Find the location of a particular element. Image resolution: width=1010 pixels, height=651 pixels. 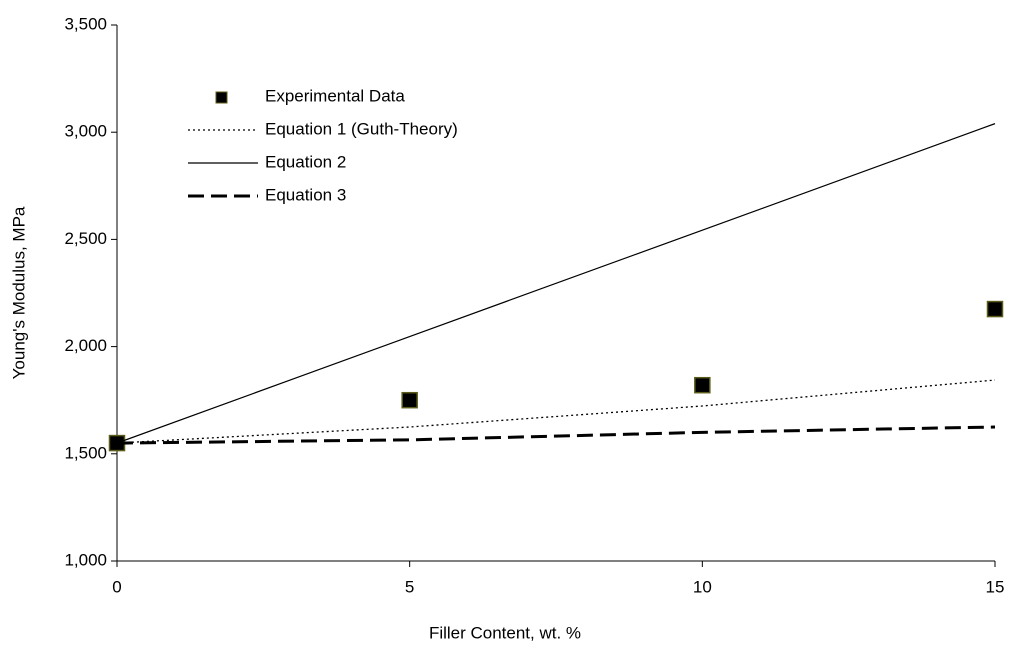

legend-label: Equation 1 (Guth-Theory) is located at coordinates (361, 128).